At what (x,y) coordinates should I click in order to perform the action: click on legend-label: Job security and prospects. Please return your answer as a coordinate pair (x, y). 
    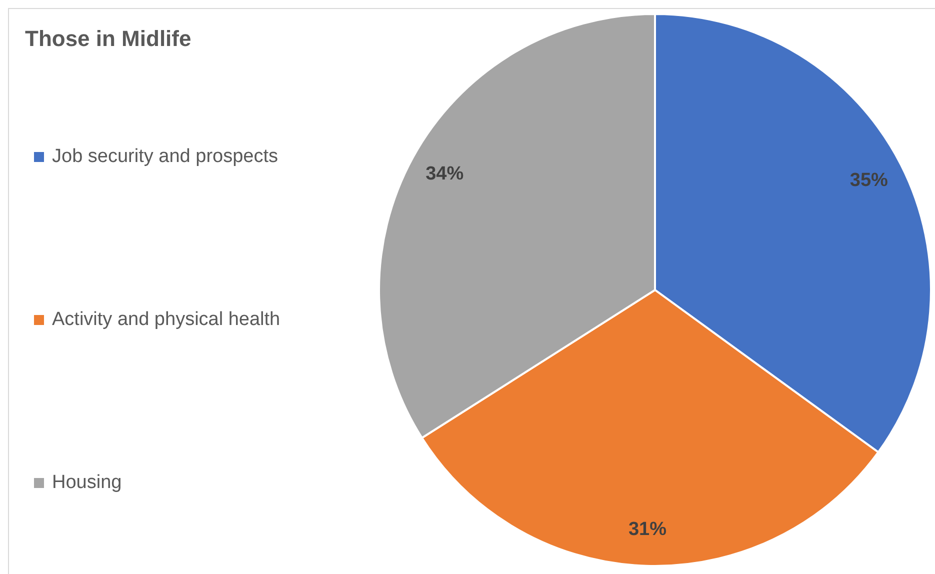
    Looking at the image, I should click on (165, 157).